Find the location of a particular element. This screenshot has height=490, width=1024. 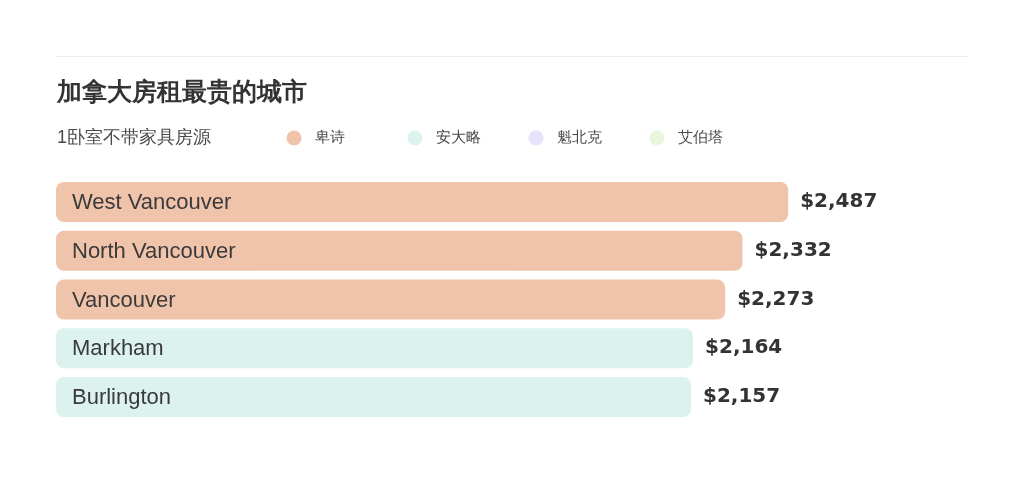

y-tick-label: Markham is located at coordinates (118, 348).